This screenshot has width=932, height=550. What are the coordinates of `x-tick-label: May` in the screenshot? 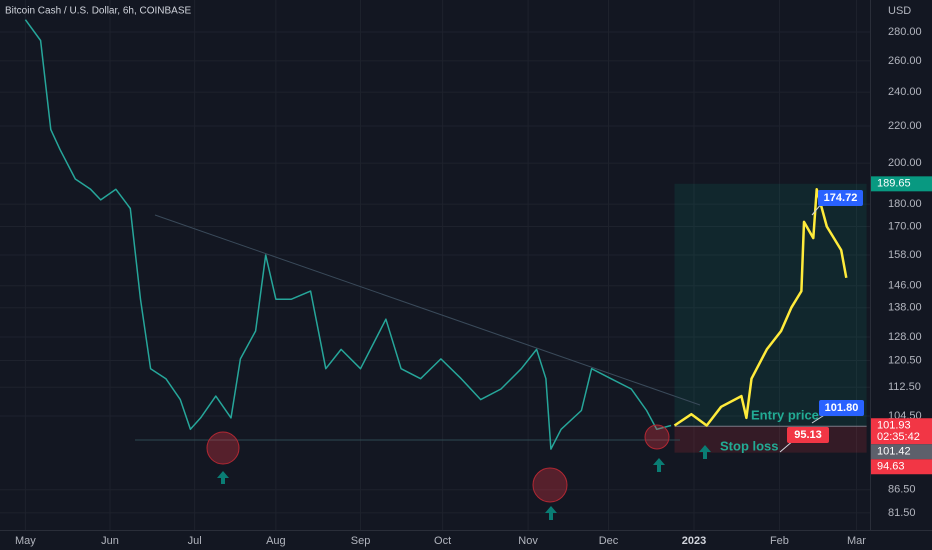 It's located at (25, 541).